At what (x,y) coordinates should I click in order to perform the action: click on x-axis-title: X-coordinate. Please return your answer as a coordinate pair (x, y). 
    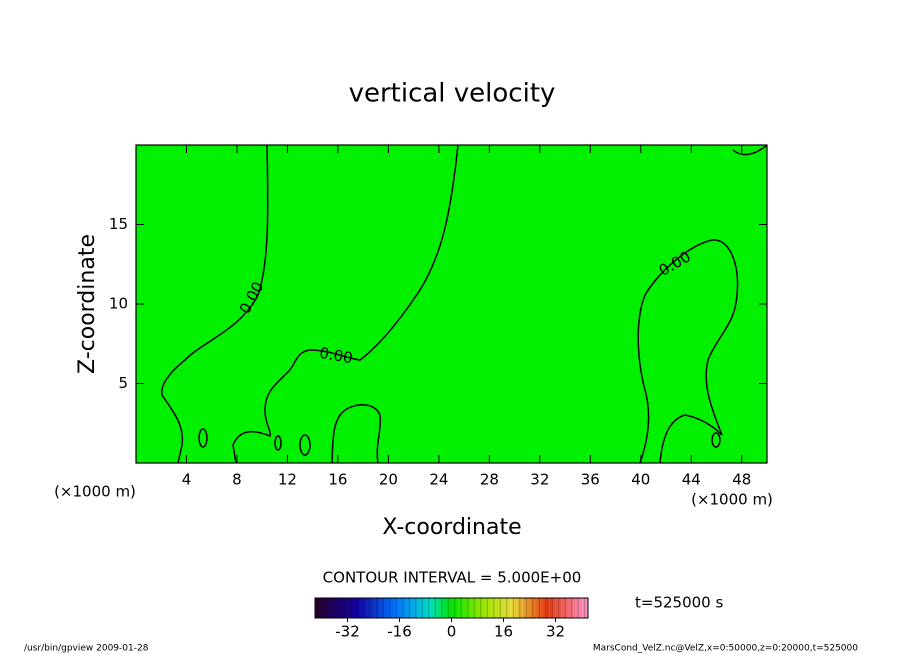
    Looking at the image, I should click on (451, 527).